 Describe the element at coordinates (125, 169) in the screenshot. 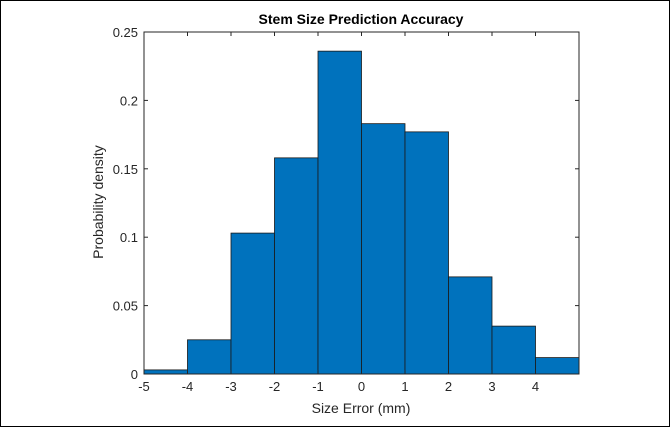

I see `y-tick-label: 0.15` at that location.